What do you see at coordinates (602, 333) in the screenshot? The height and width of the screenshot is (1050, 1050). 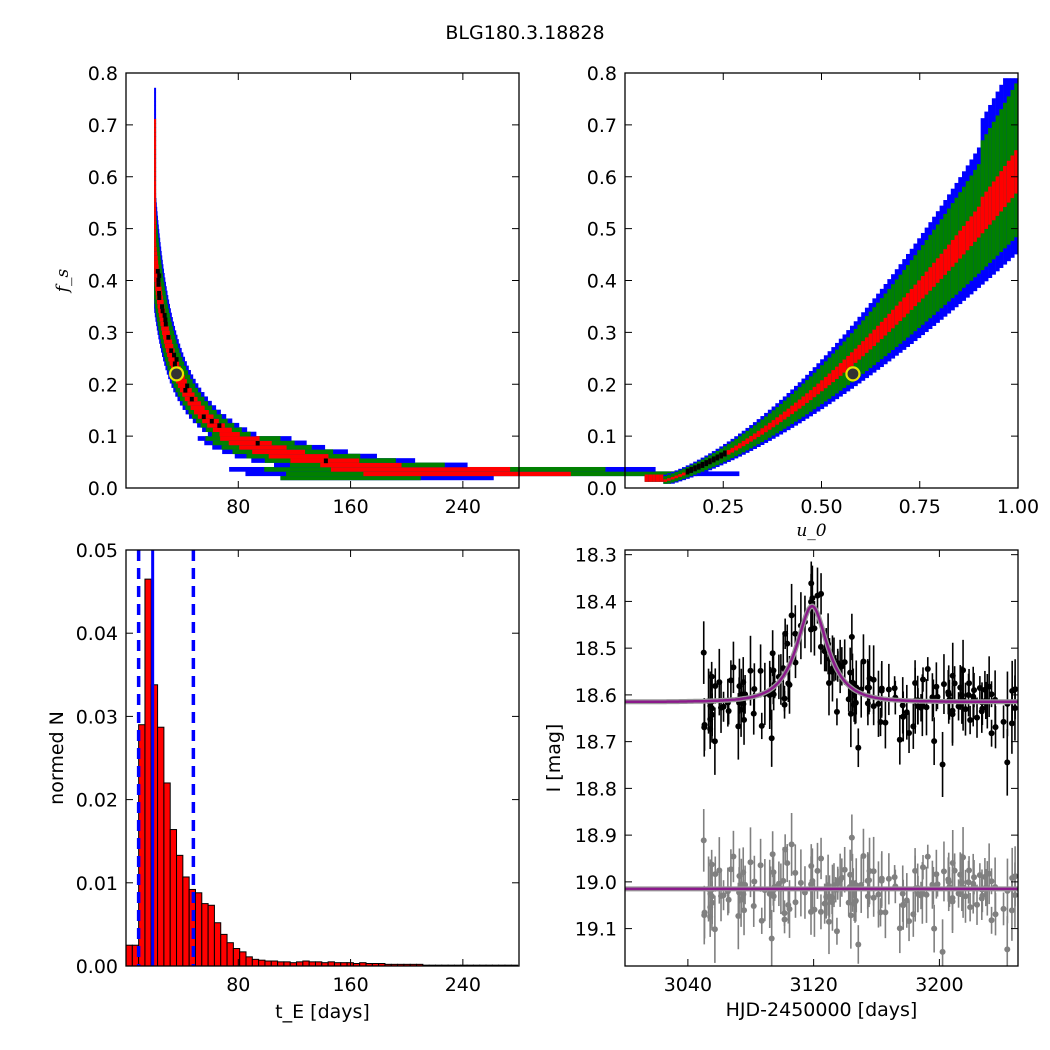 I see `y-tick-label: 0.3` at bounding box center [602, 333].